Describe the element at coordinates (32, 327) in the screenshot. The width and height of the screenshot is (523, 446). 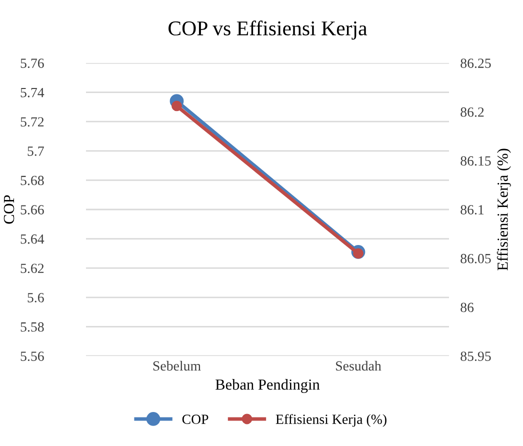
I see `y-tick-label: 5.58` at that location.